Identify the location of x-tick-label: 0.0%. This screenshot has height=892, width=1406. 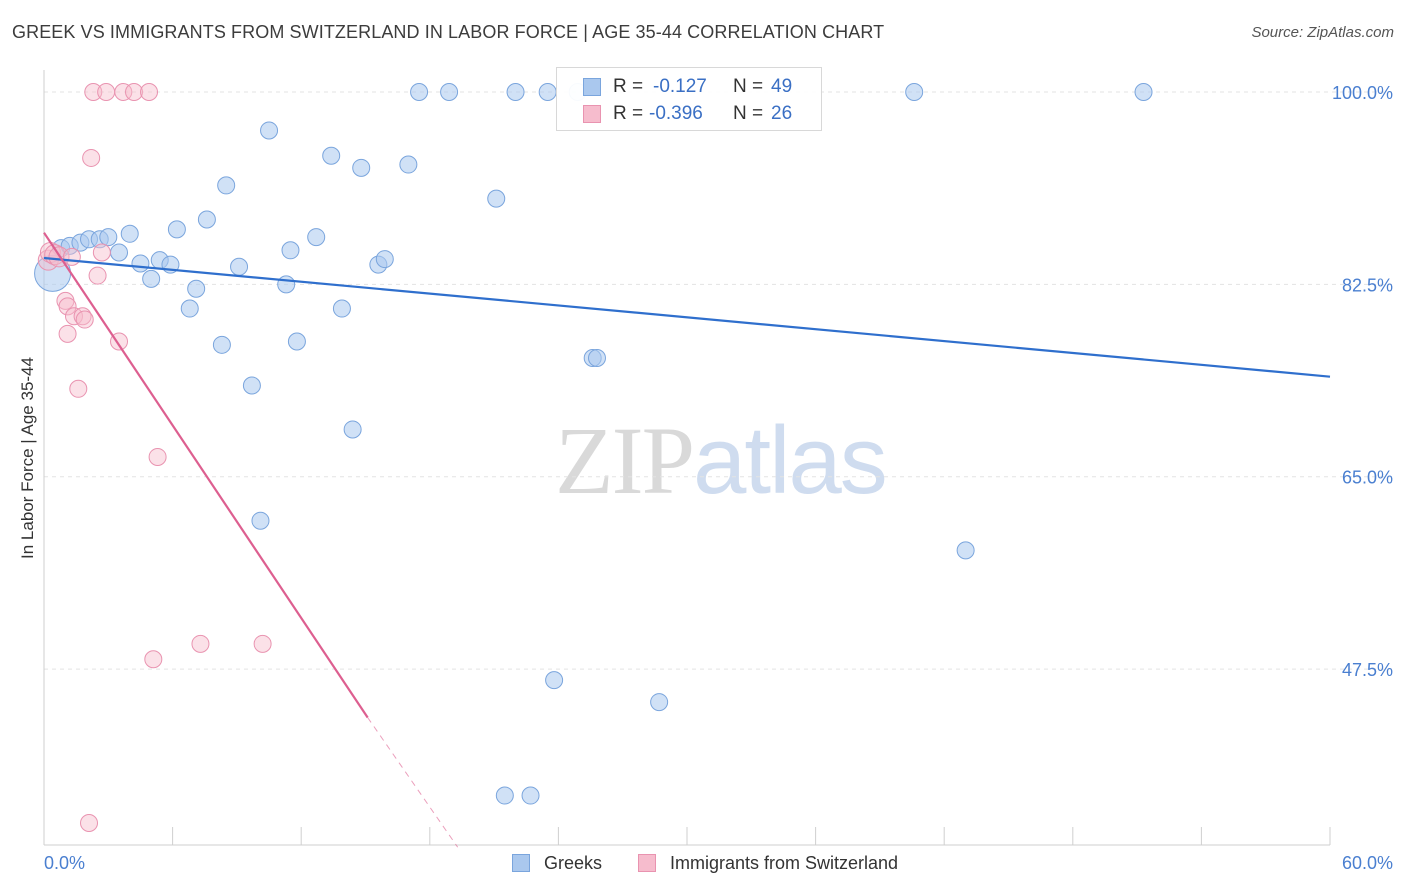
(64, 863).